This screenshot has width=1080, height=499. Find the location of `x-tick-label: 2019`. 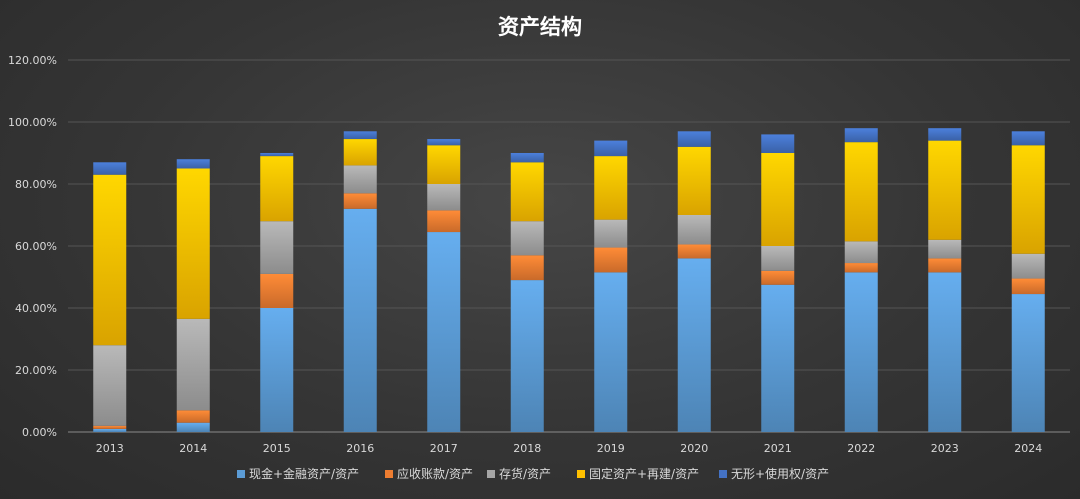

x-tick-label: 2019 is located at coordinates (611, 448).